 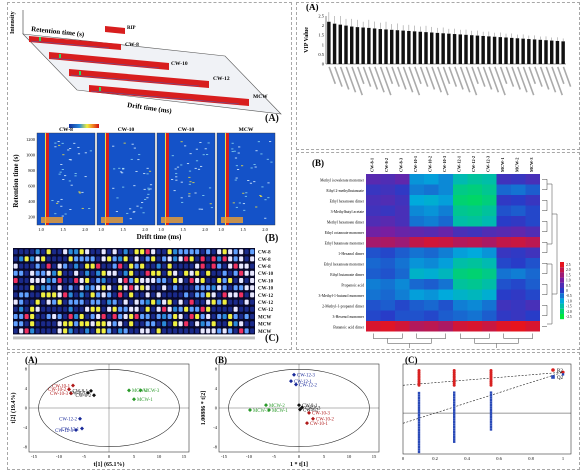 I want to click on pls-point, so click(x=269, y=409).